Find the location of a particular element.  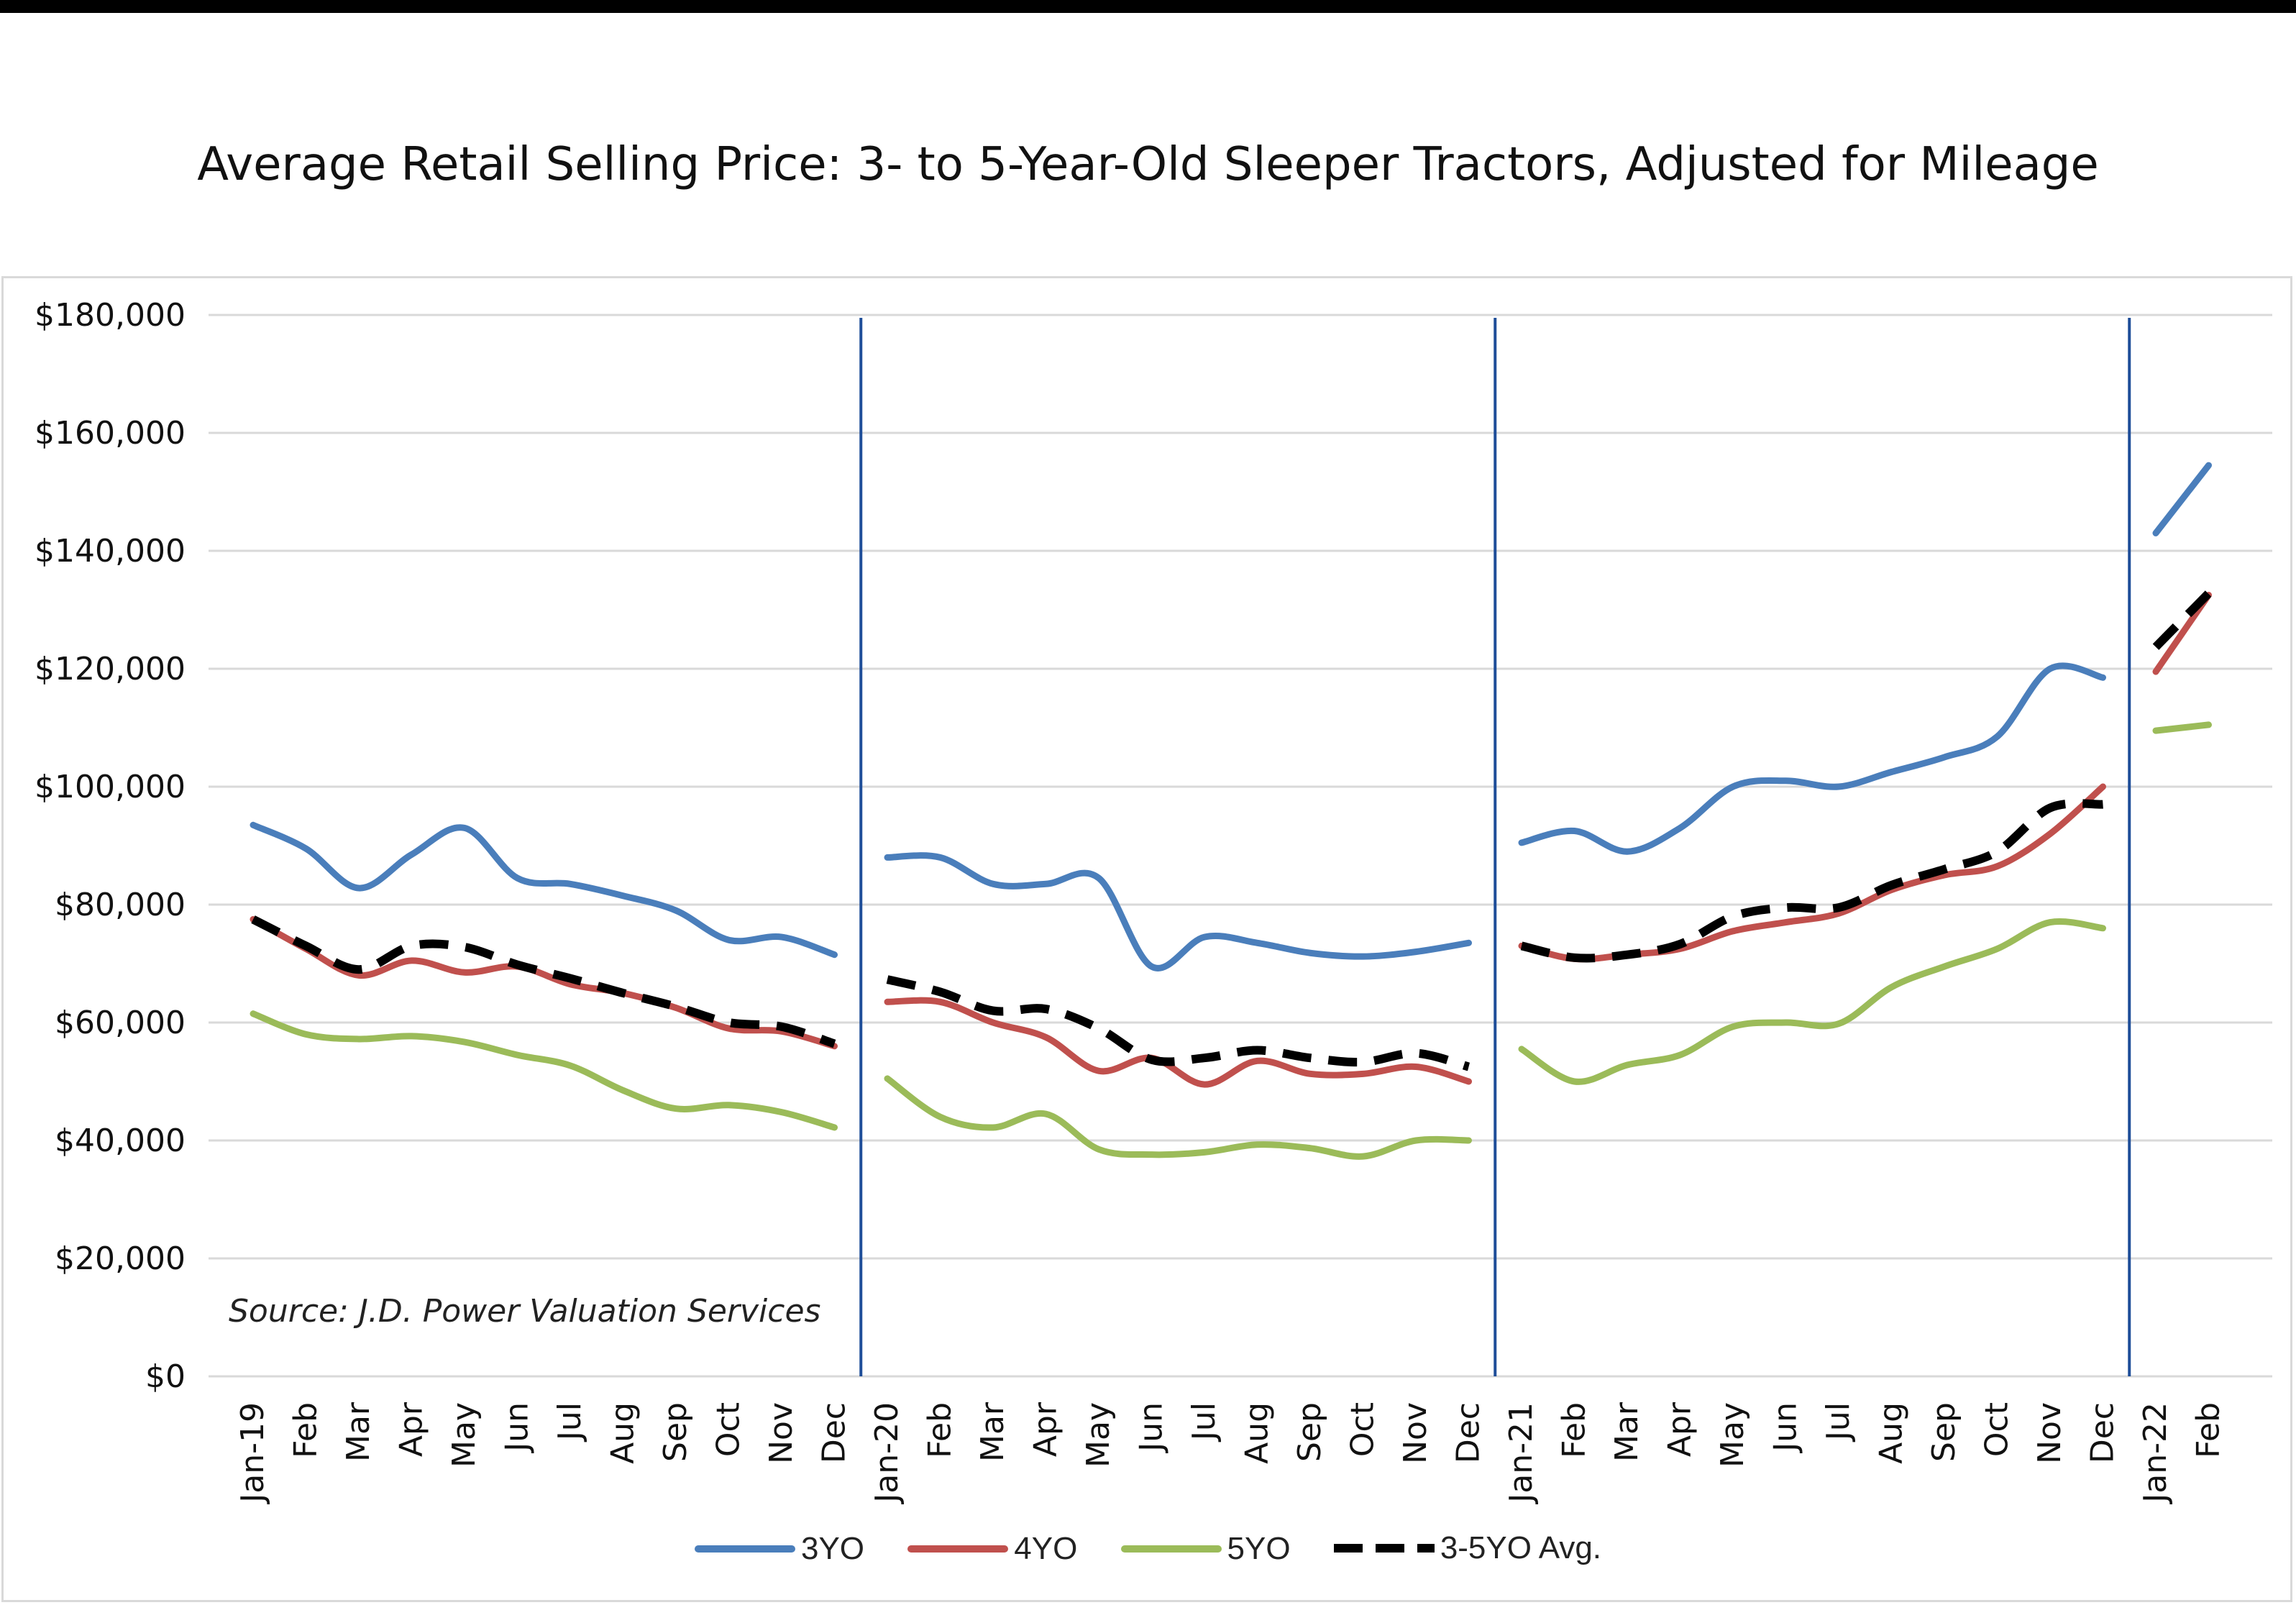

chart-legend: 3YO 4YO 5YO 3-5YO Avg. is located at coordinates (1148, 1545).